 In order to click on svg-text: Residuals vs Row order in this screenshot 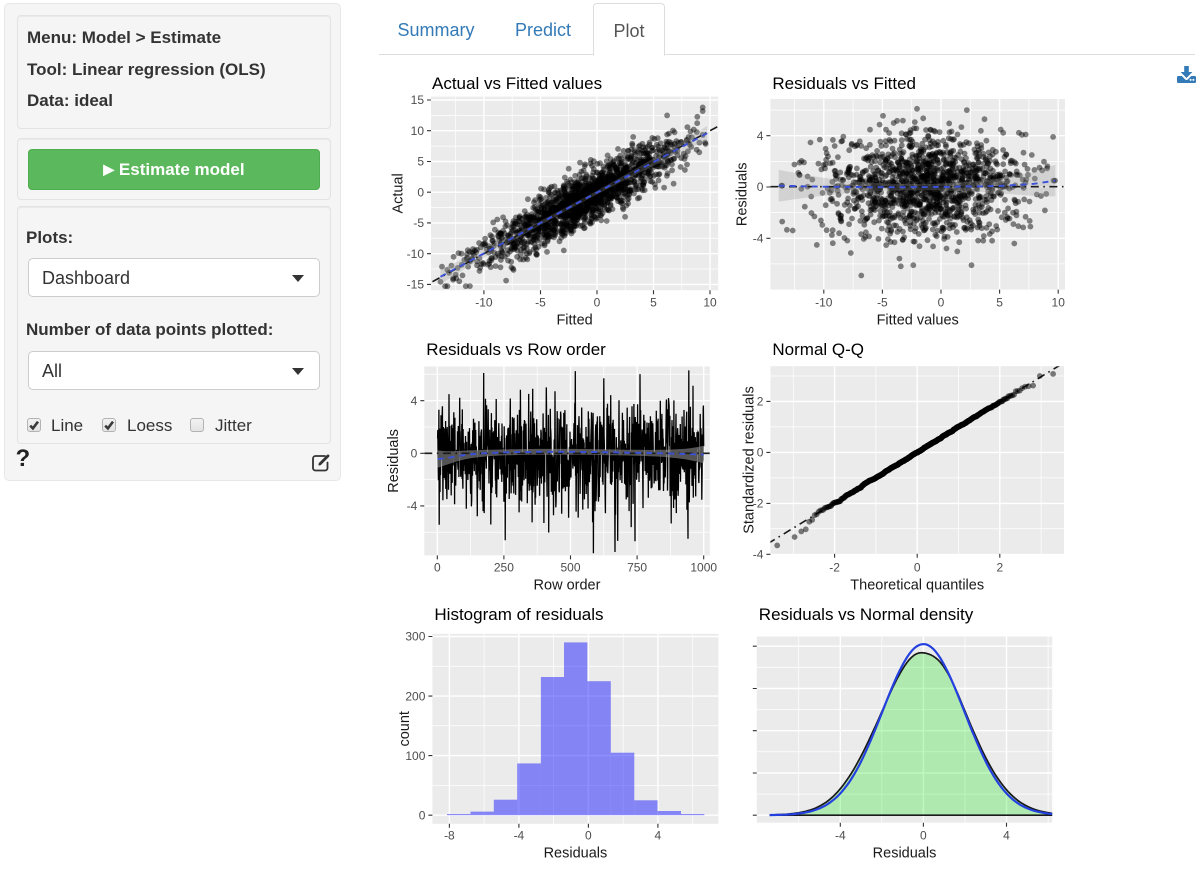, I will do `click(516, 349)`.